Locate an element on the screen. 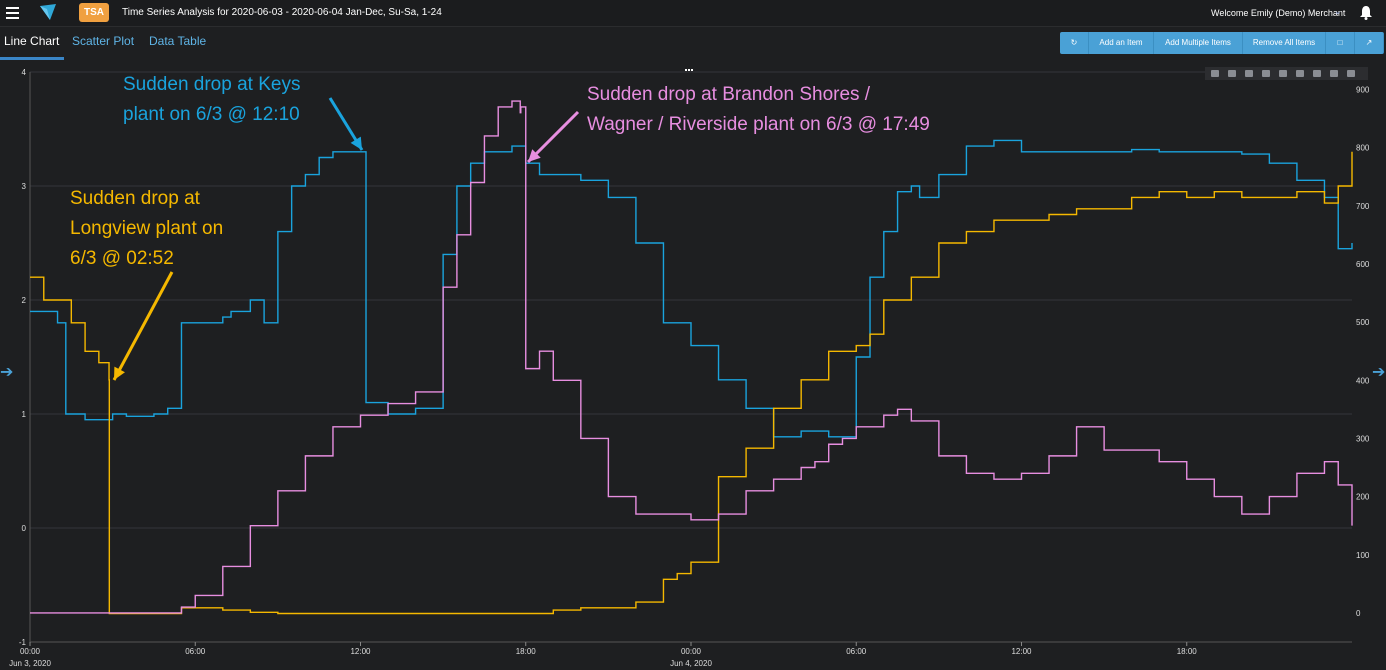 This screenshot has width=1386, height=670. y-left-tick-label: 0 is located at coordinates (24, 528).